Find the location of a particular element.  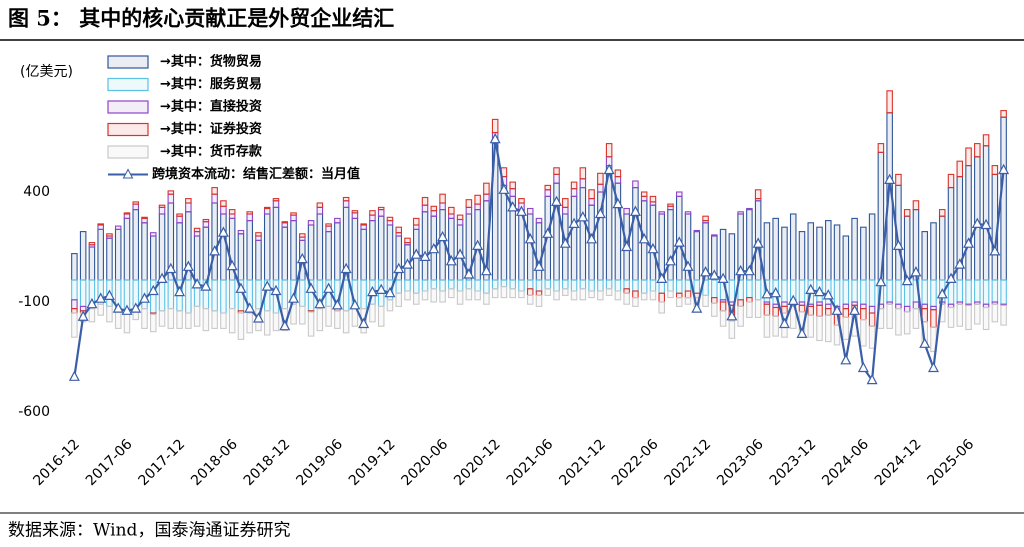

x-tick-label: 2024-12 is located at coordinates (898, 462).